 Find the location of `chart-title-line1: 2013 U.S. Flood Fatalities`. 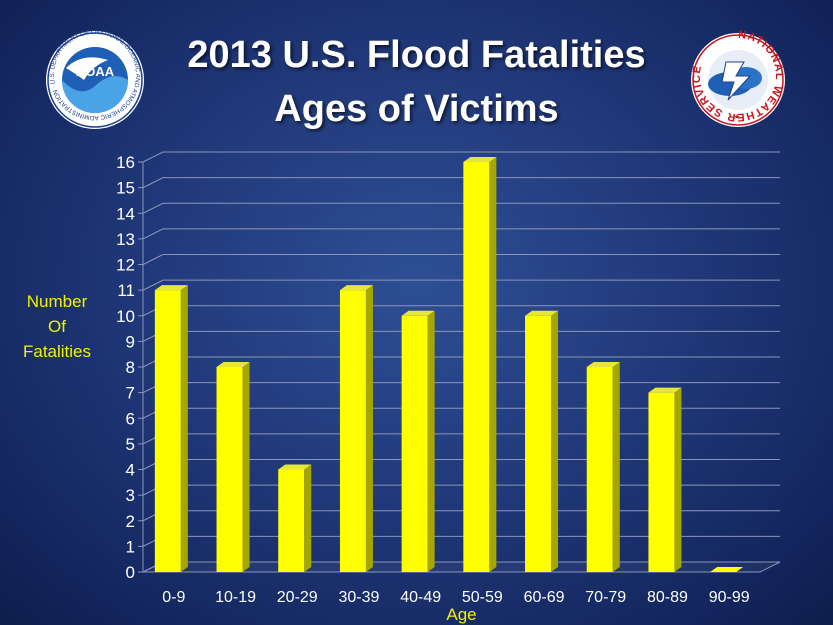

chart-title-line1: 2013 U.S. Flood Fatalities is located at coordinates (416, 55).